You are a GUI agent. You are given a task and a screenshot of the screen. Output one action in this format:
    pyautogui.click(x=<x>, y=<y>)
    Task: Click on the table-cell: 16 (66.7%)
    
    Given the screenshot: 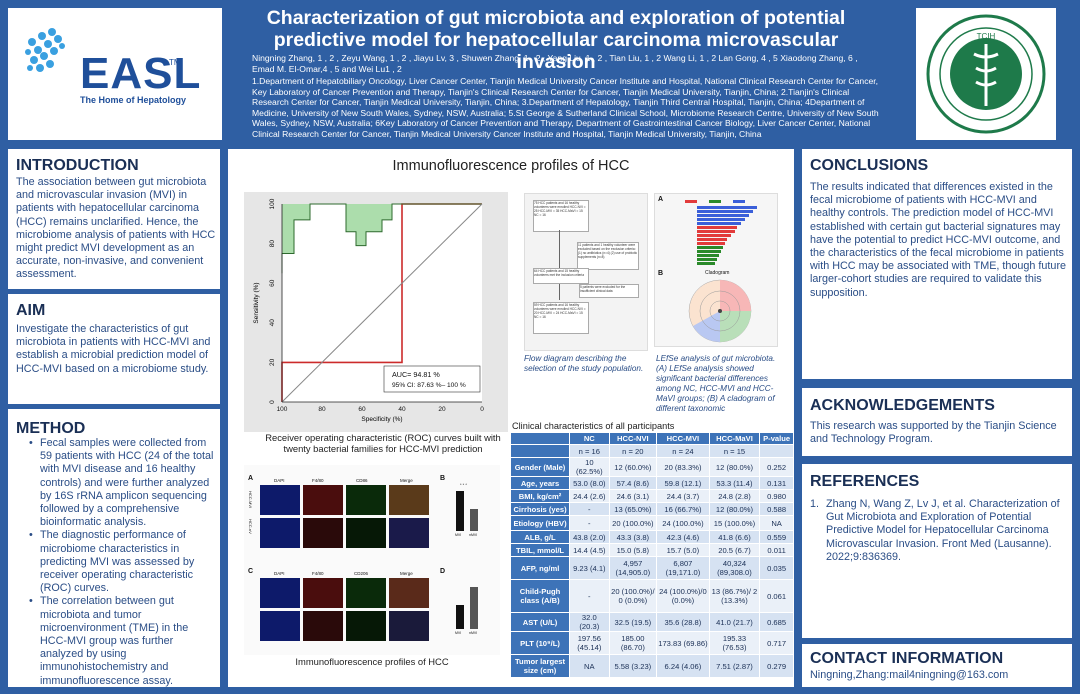 What is the action you would take?
    pyautogui.click(x=683, y=509)
    